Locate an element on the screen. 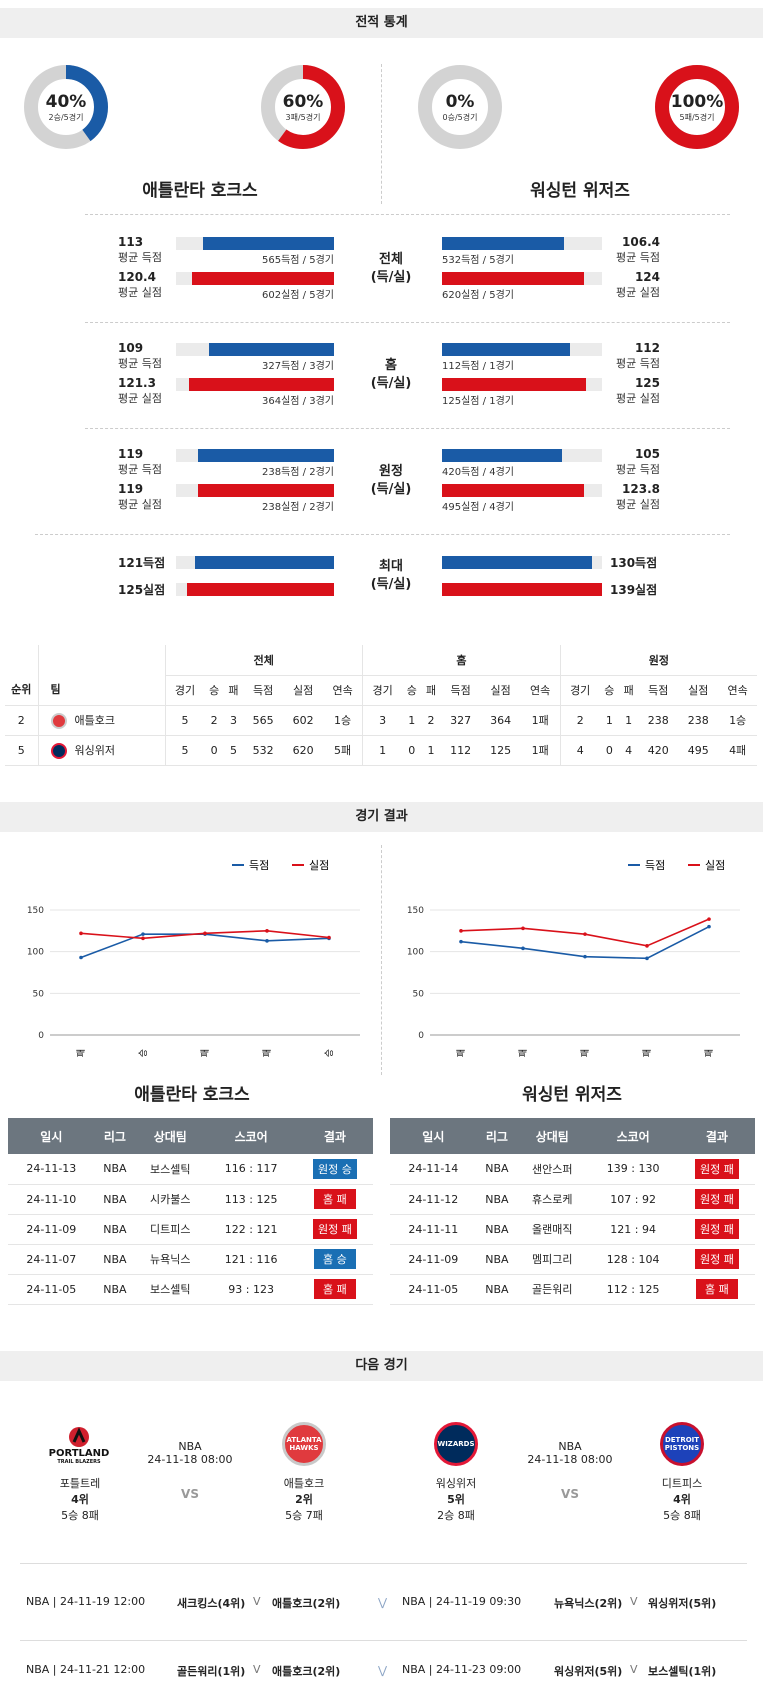  results-date: 24-11-07 is located at coordinates (51, 1259).